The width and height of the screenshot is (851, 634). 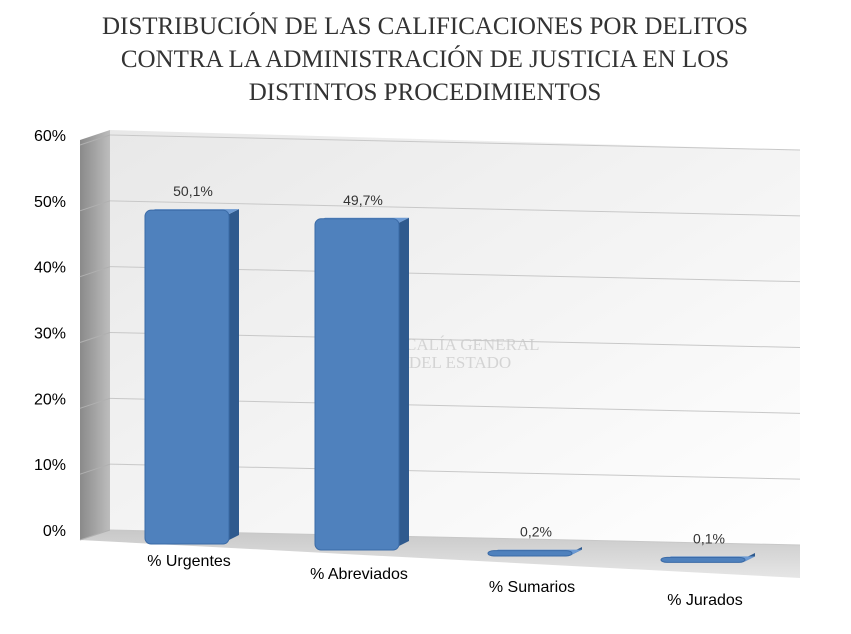 What do you see at coordinates (50, 334) in the screenshot?
I see `y-tick-label: 30%` at bounding box center [50, 334].